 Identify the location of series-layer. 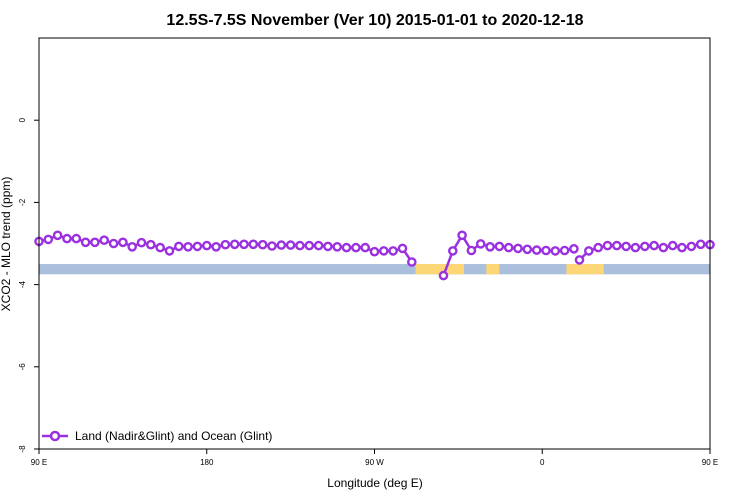
(374, 255).